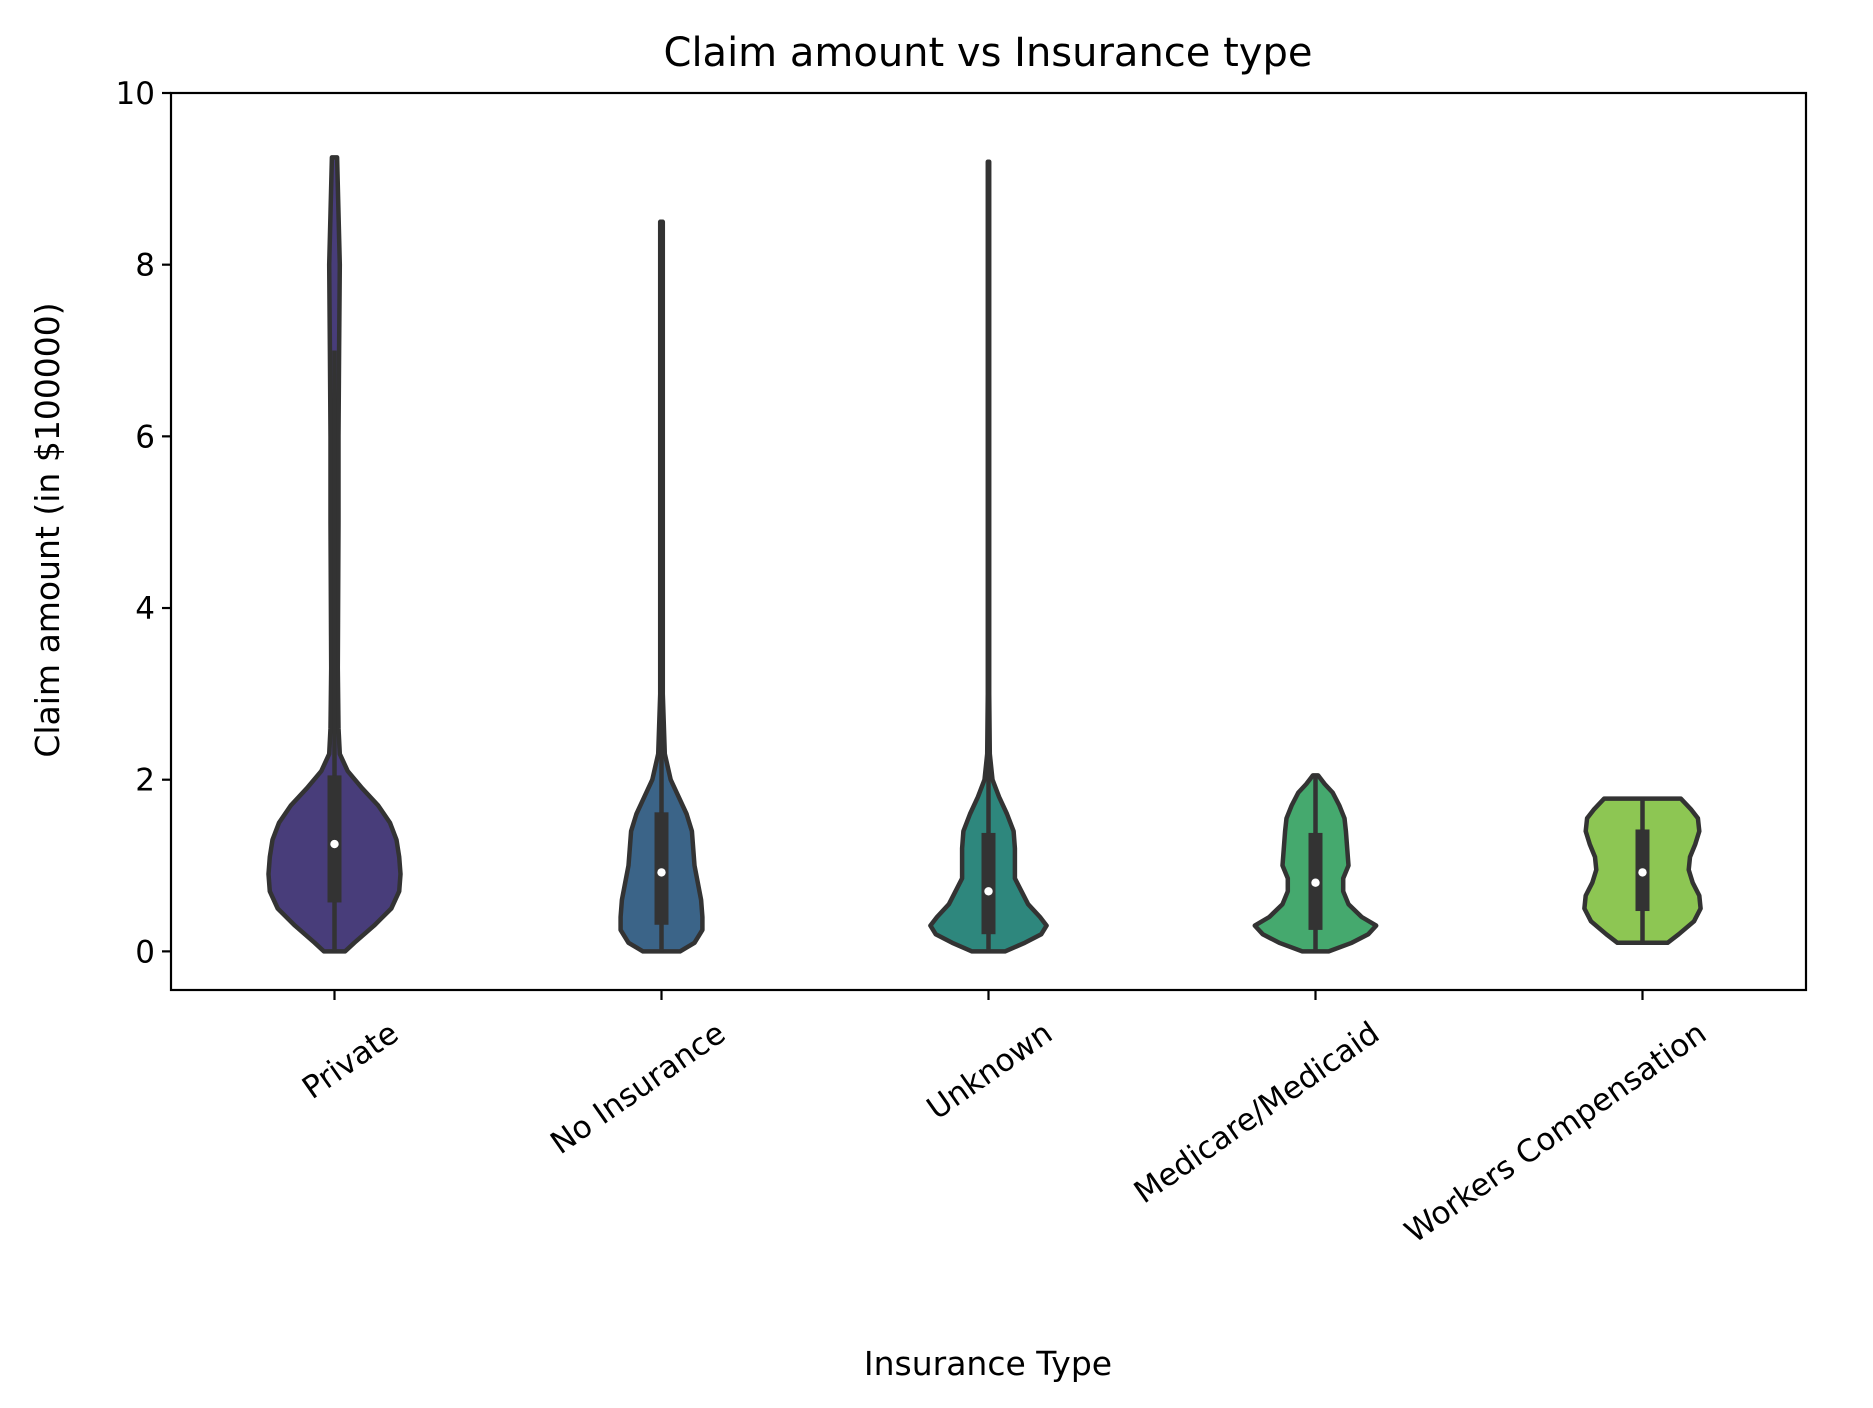 The height and width of the screenshot is (1408, 1873). I want to click on x-tick-label: No Insurance, so click(638, 1088).